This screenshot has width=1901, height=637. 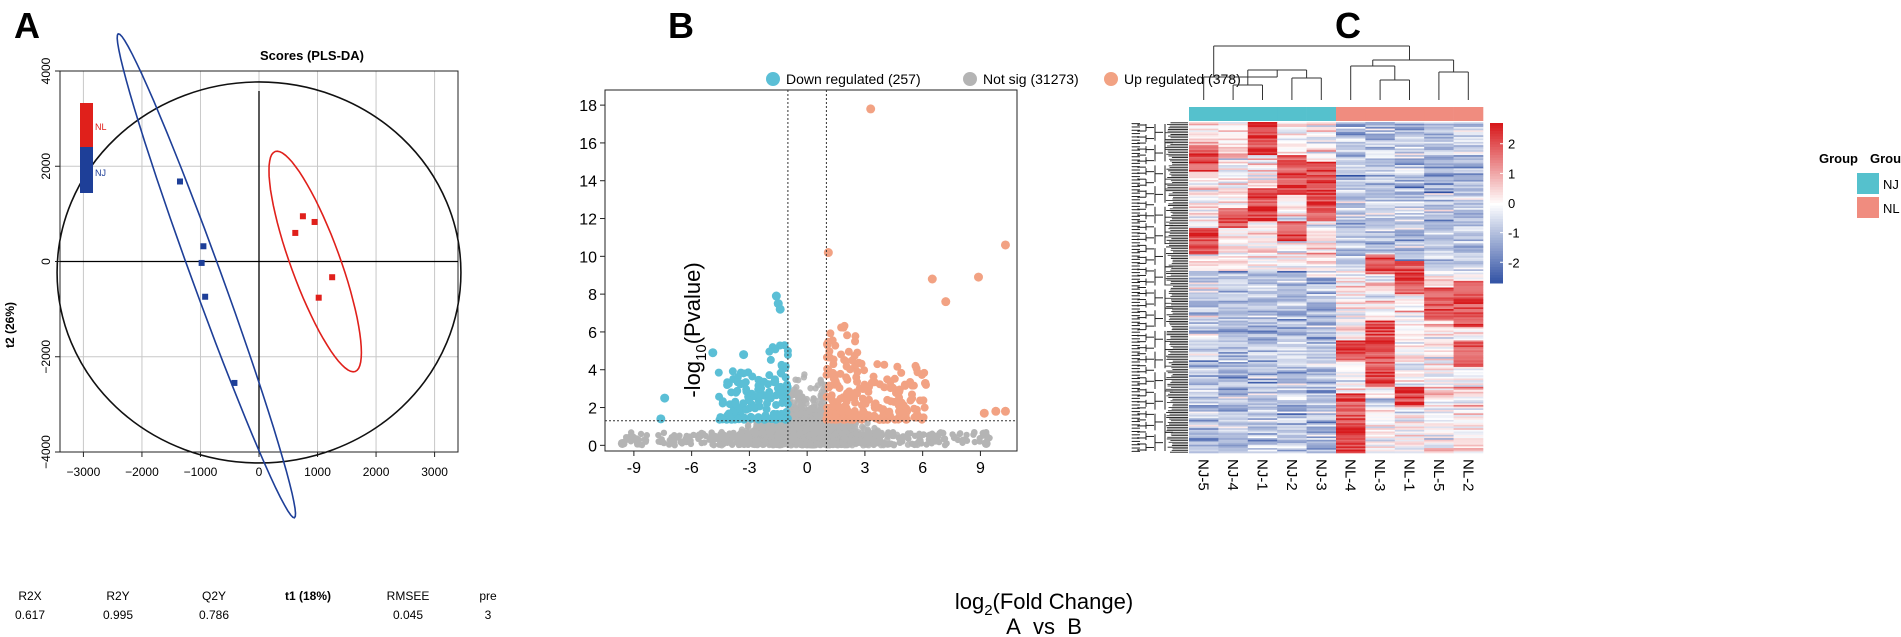 I want to click on y-tick-label: 4, so click(x=592, y=371).